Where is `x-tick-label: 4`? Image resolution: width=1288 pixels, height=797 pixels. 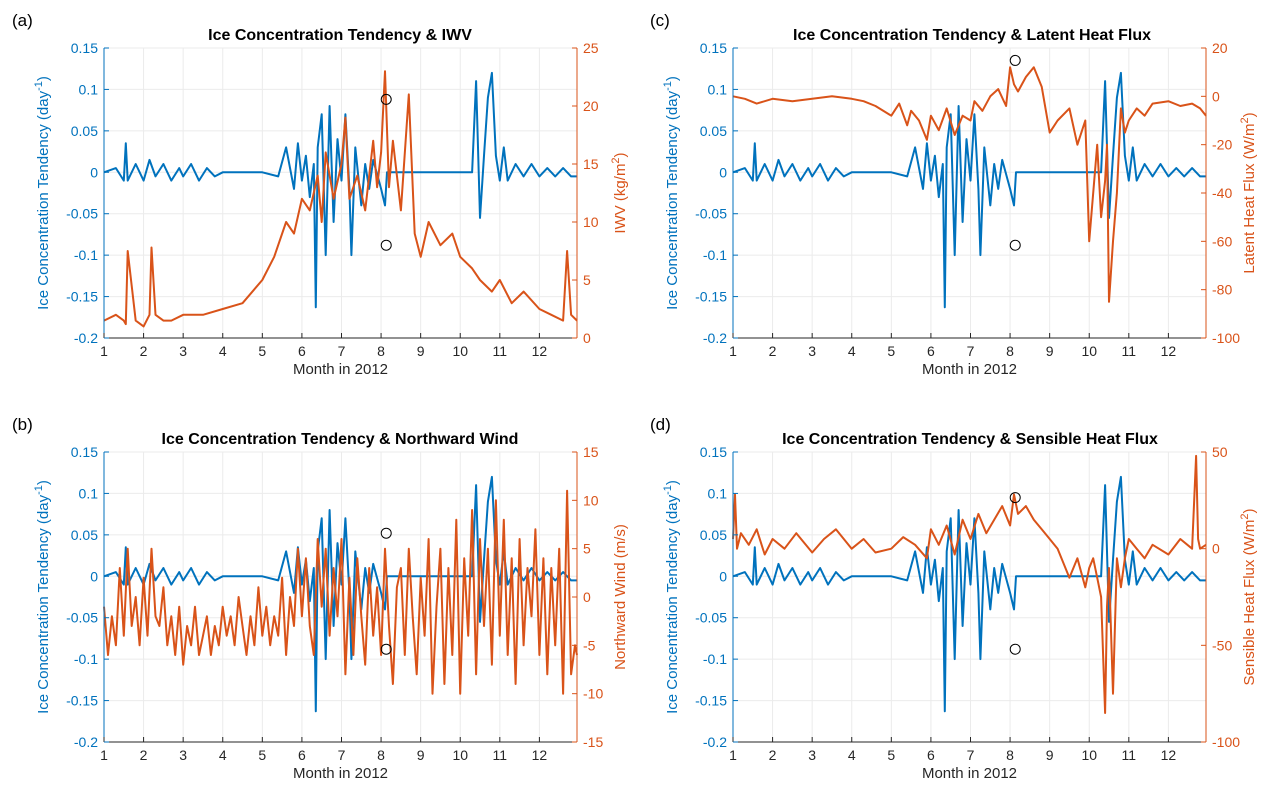 x-tick-label: 4 is located at coordinates (223, 755).